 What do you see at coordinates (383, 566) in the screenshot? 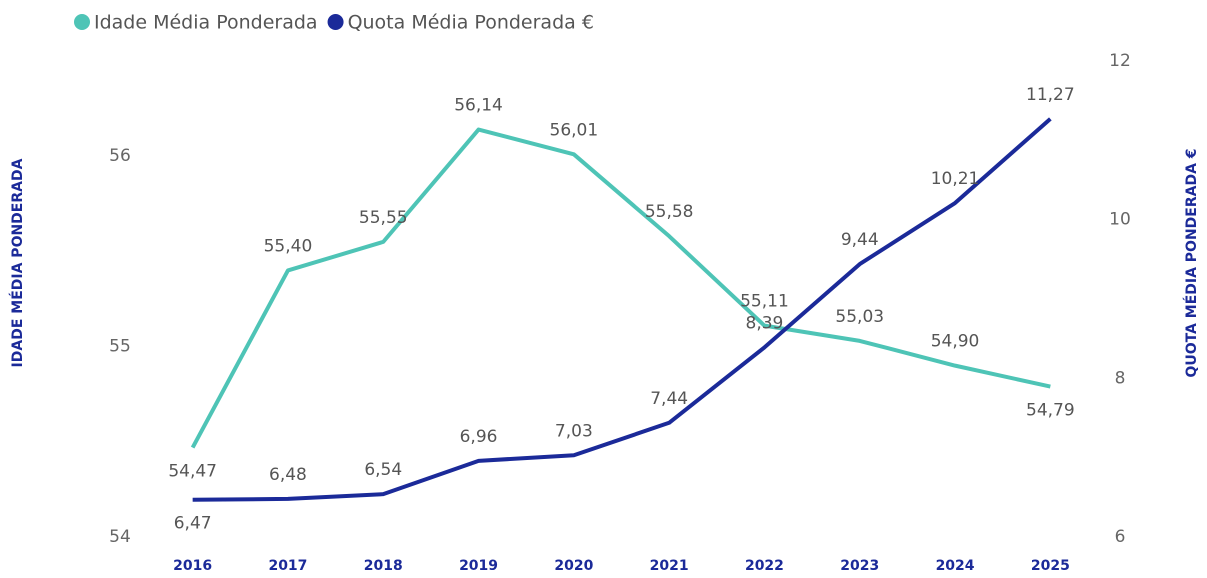
I see `x-tick-label: 2018` at bounding box center [383, 566].